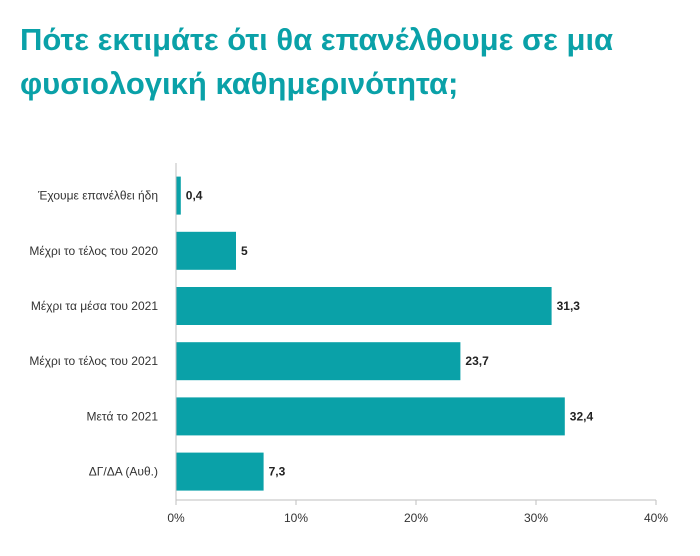 The image size is (700, 556). I want to click on x-tick-label: 0%, so click(176, 518).